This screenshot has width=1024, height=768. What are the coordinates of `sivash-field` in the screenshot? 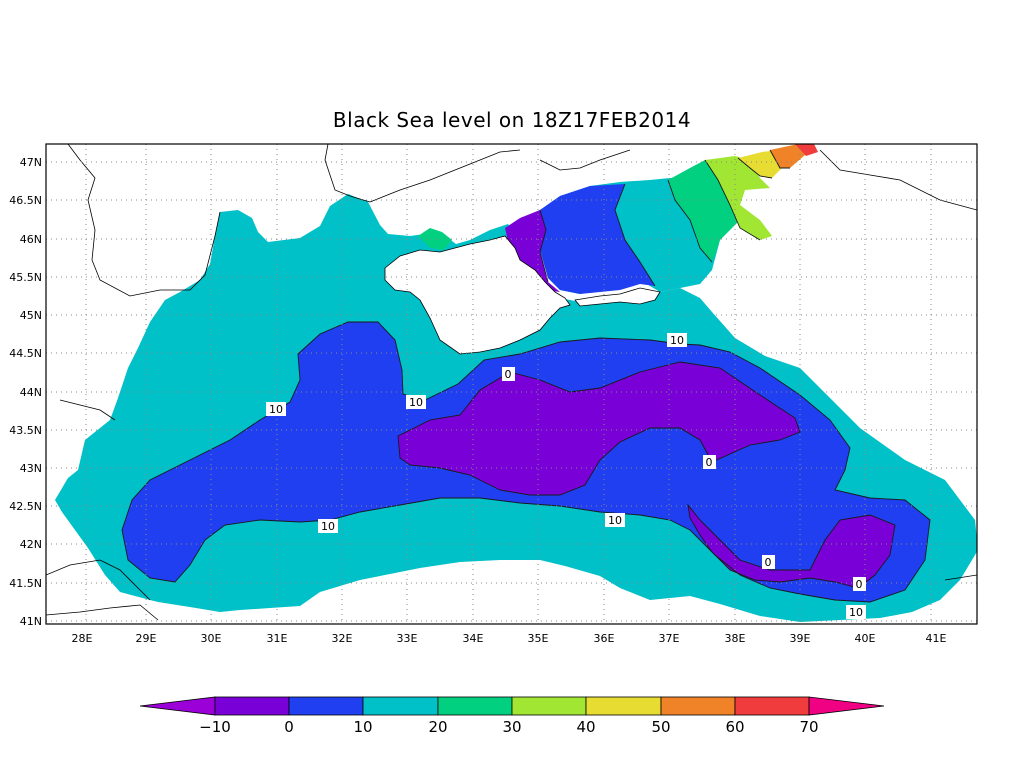 It's located at (435, 239).